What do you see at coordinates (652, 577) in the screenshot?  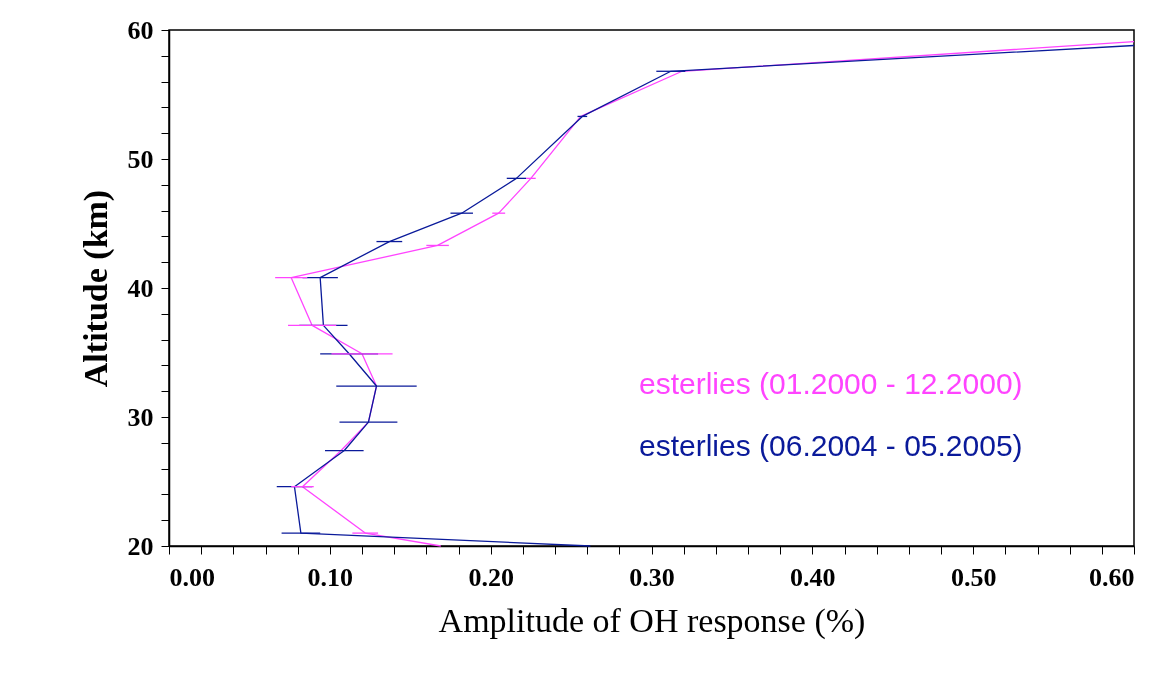 I see `x-tick-label: 0.30` at bounding box center [652, 577].